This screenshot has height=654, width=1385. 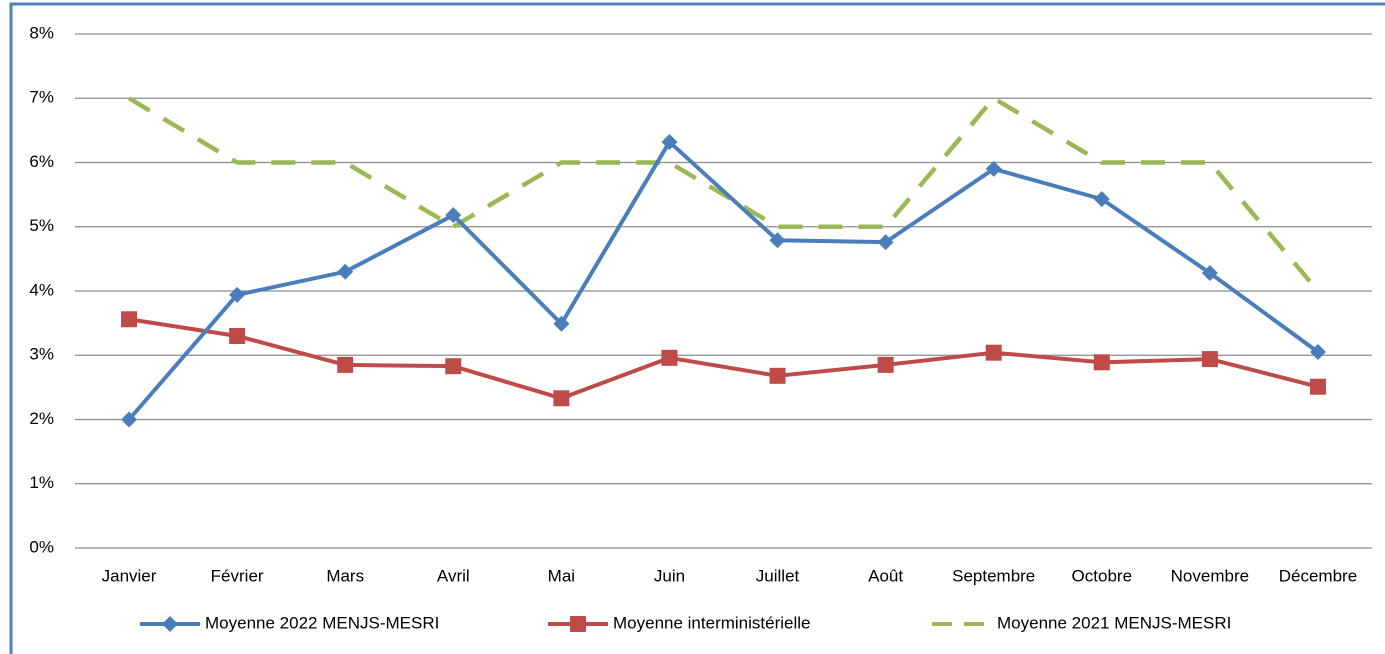 What do you see at coordinates (669, 575) in the screenshot?
I see `x-tick-label: Juin` at bounding box center [669, 575].